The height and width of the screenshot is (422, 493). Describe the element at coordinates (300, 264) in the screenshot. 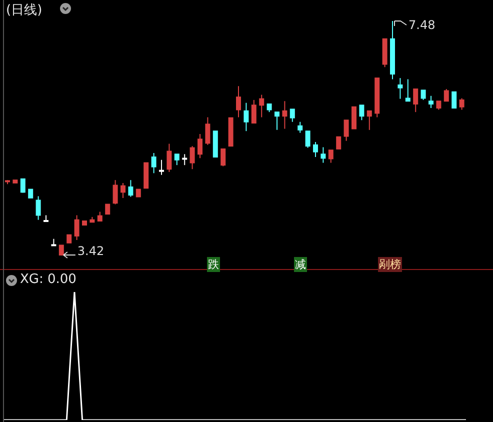

I see `text: 减` at that location.